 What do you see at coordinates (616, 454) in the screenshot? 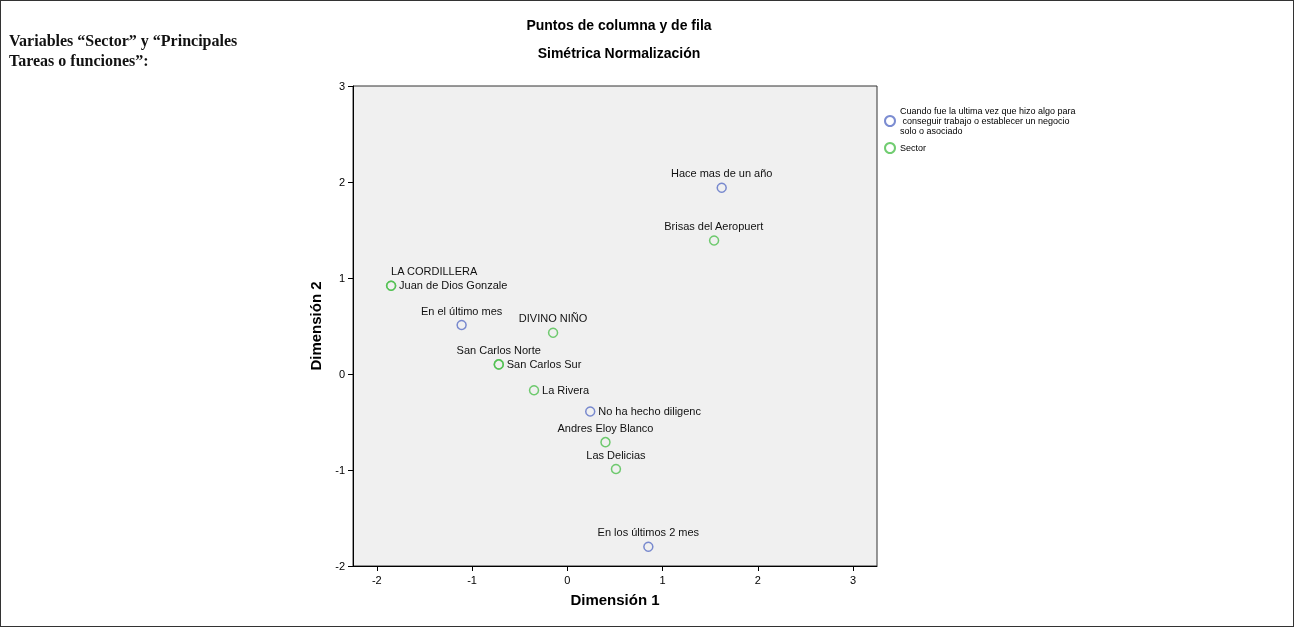
I see `annotation: Las Delicias` at bounding box center [616, 454].